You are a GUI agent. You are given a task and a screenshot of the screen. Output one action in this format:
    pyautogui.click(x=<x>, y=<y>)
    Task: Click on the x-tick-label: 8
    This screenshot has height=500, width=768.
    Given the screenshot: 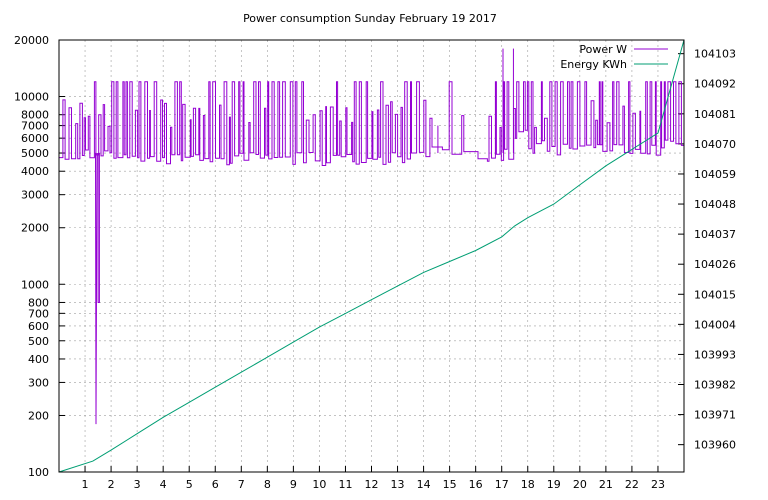 What is the action you would take?
    pyautogui.click(x=267, y=484)
    